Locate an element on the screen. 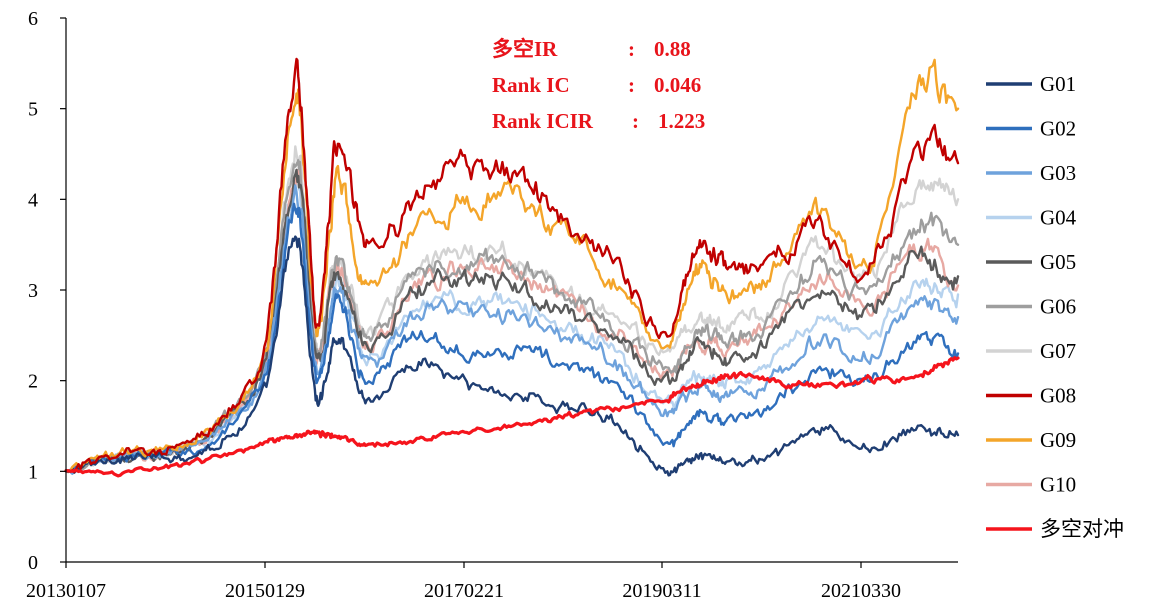 The image size is (1152, 615). y-ticks: 0 1 2 3 4 5 6 is located at coordinates (47, 291).